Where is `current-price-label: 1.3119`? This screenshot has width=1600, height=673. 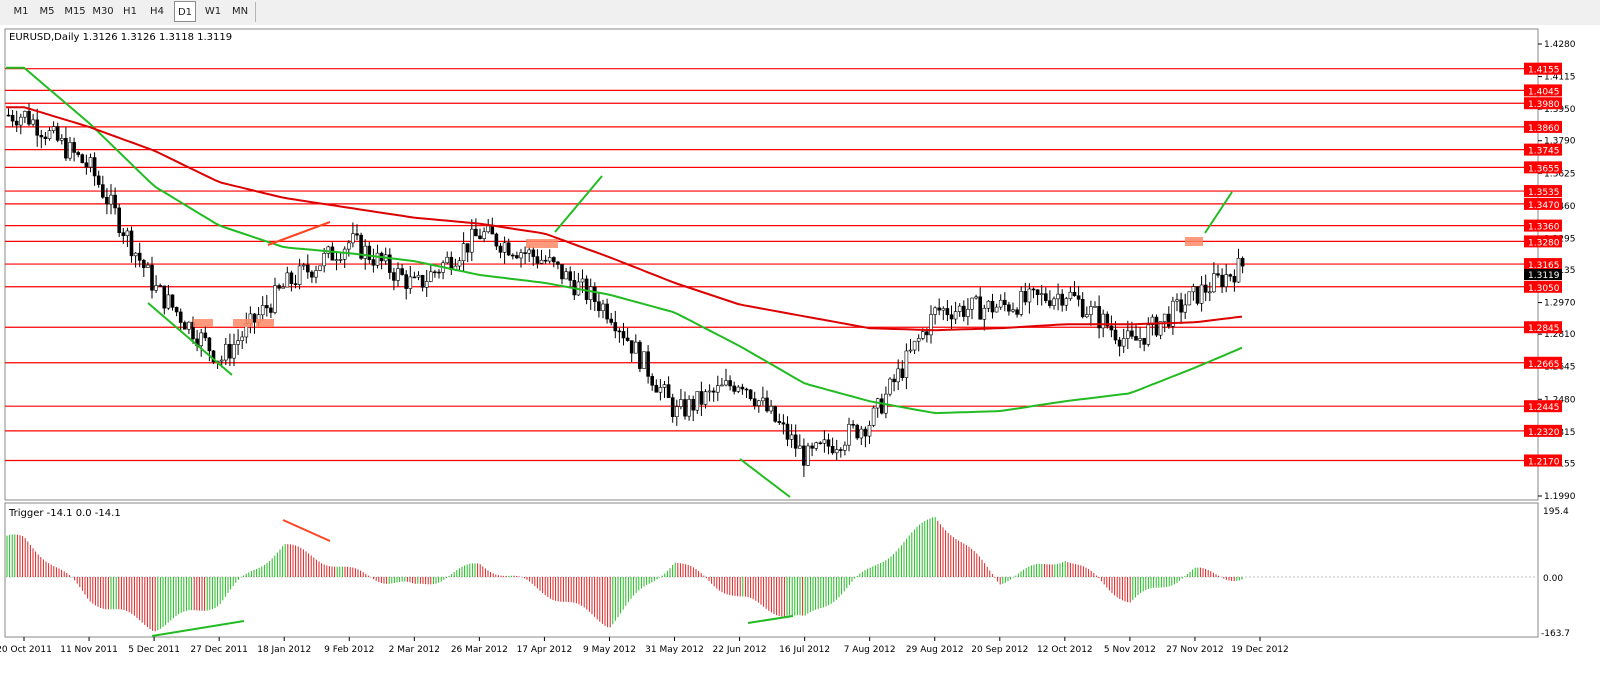 current-price-label: 1.3119 is located at coordinates (1544, 276).